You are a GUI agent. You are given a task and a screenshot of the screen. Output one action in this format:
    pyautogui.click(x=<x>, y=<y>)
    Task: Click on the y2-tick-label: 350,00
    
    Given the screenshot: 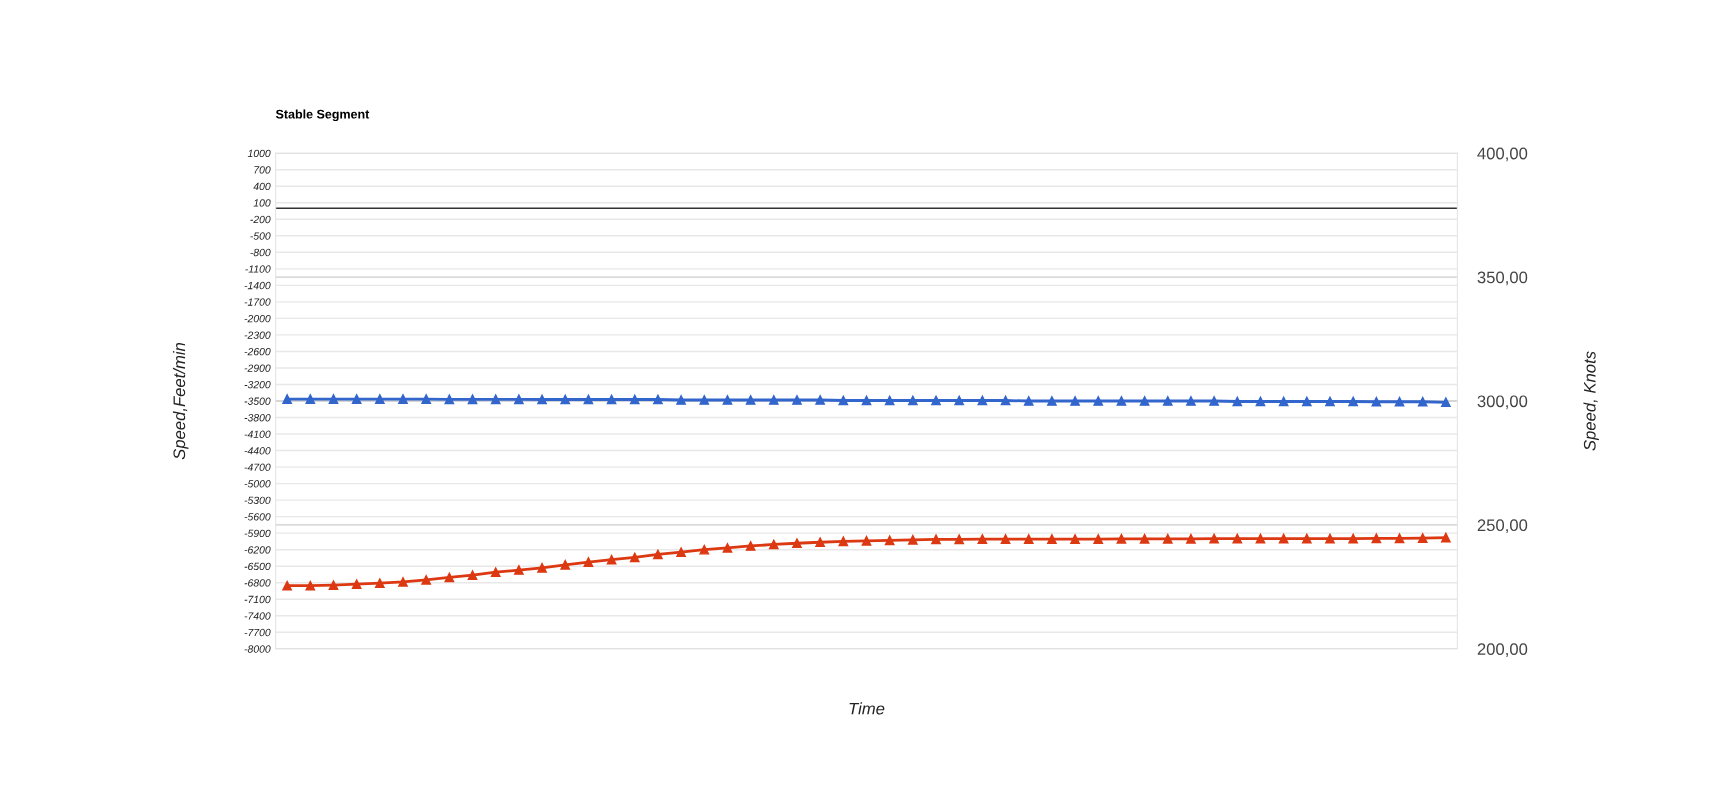 What is the action you would take?
    pyautogui.click(x=1502, y=278)
    